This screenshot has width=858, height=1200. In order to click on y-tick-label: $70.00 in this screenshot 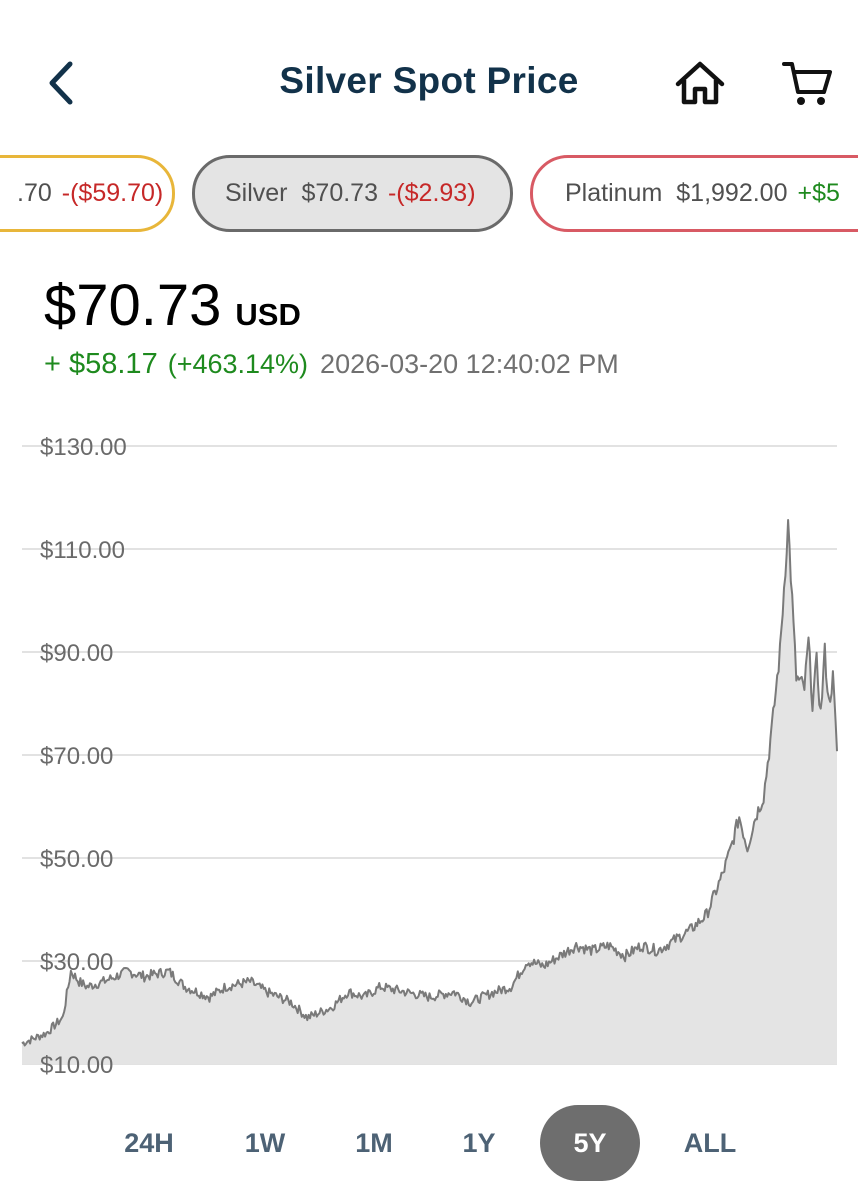, I will do `click(76, 756)`.